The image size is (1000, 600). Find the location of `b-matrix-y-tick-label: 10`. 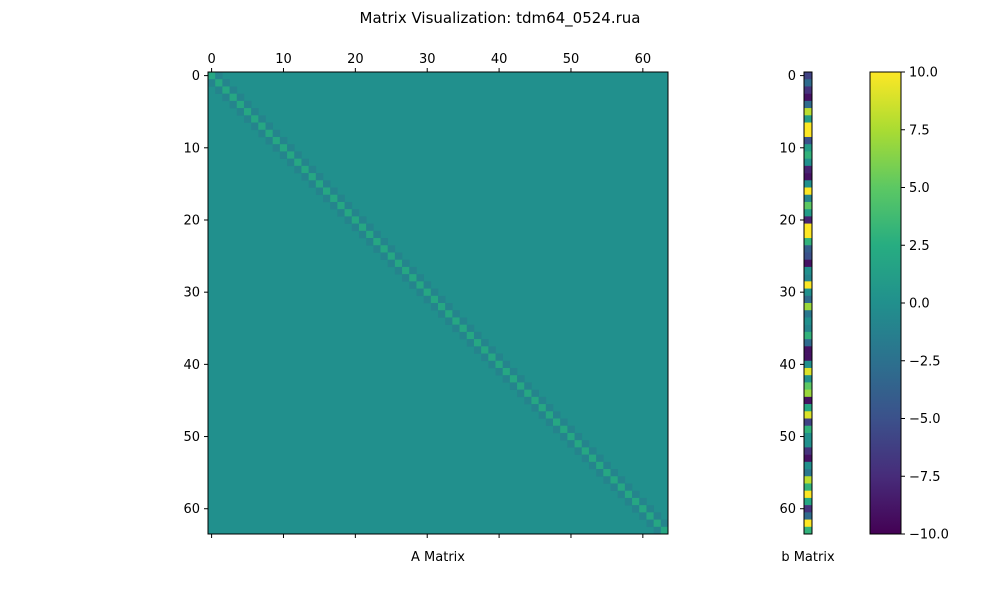

b-matrix-y-tick-label: 10 is located at coordinates (787, 148).